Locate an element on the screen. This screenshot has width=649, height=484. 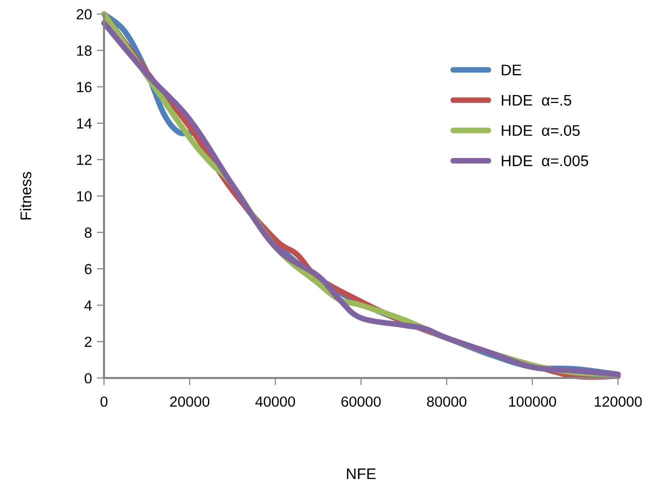
y-tick-label: 8 is located at coordinates (88, 233).